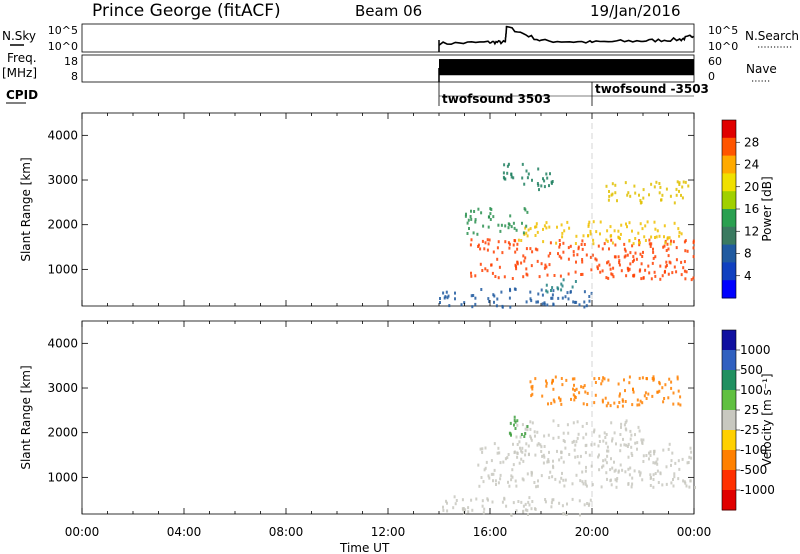 This screenshot has height=554, width=800. What do you see at coordinates (729, 340) in the screenshot?
I see `velocity-colorbar-swatch` at bounding box center [729, 340].